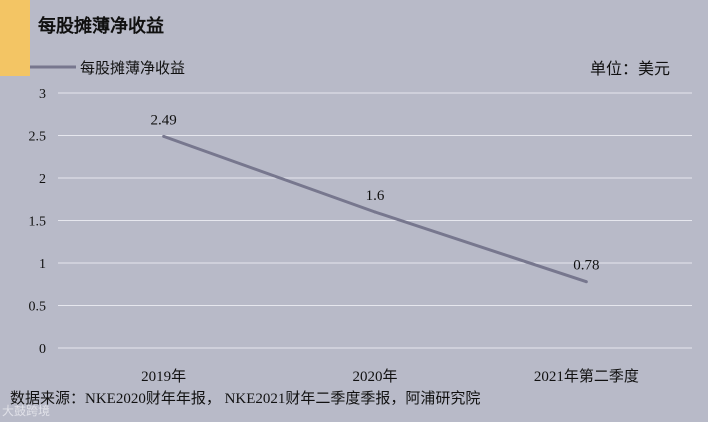  Describe the element at coordinates (163, 376) in the screenshot. I see `x-category-label: 2019年` at that location.